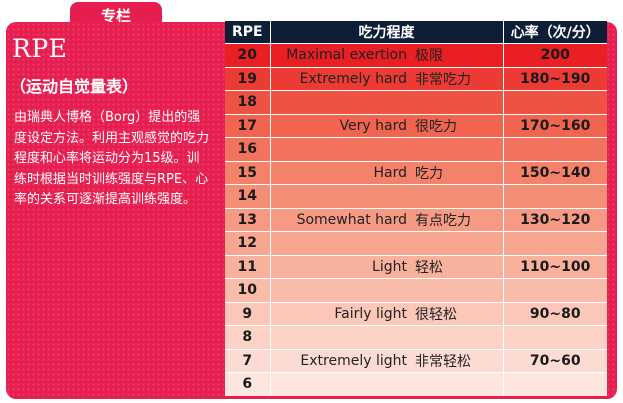 The image size is (623, 403). Describe the element at coordinates (555, 266) in the screenshot. I see `heart-rate-value: 110~100` at that location.